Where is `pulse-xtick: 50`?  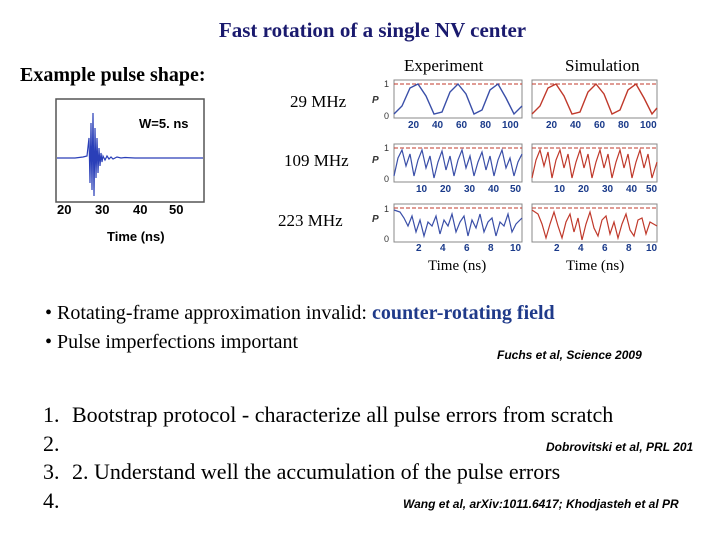 pulse-xtick: 50 is located at coordinates (176, 209).